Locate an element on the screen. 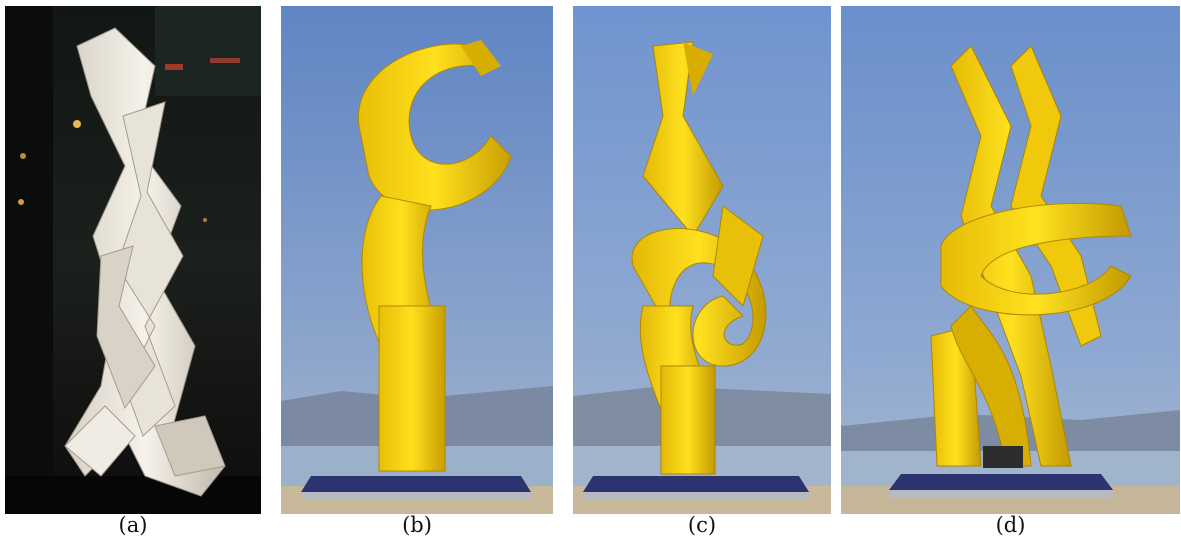  panel-caption-a: (a) is located at coordinates (133, 525).